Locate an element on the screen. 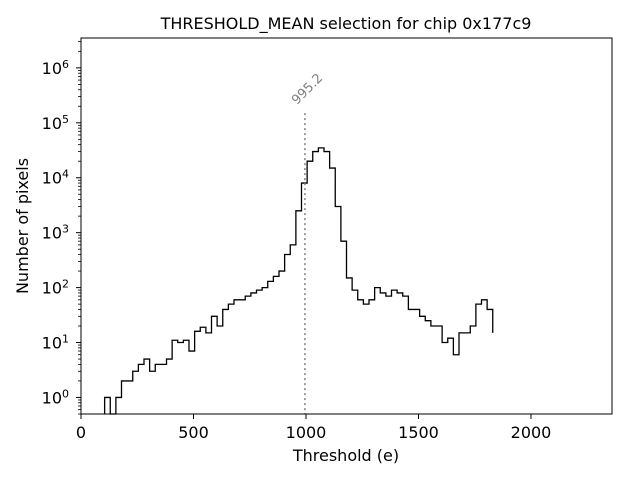 This screenshot has width=640, height=480. y-tick-label: 10⁶ is located at coordinates (55, 67).